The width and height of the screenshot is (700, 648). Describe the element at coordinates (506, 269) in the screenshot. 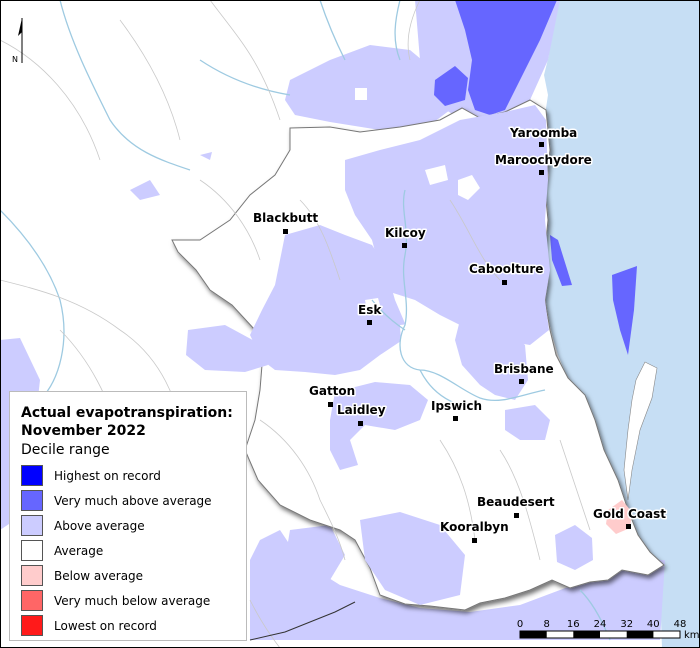

I see `town-label-caboolture: Caboolture` at that location.